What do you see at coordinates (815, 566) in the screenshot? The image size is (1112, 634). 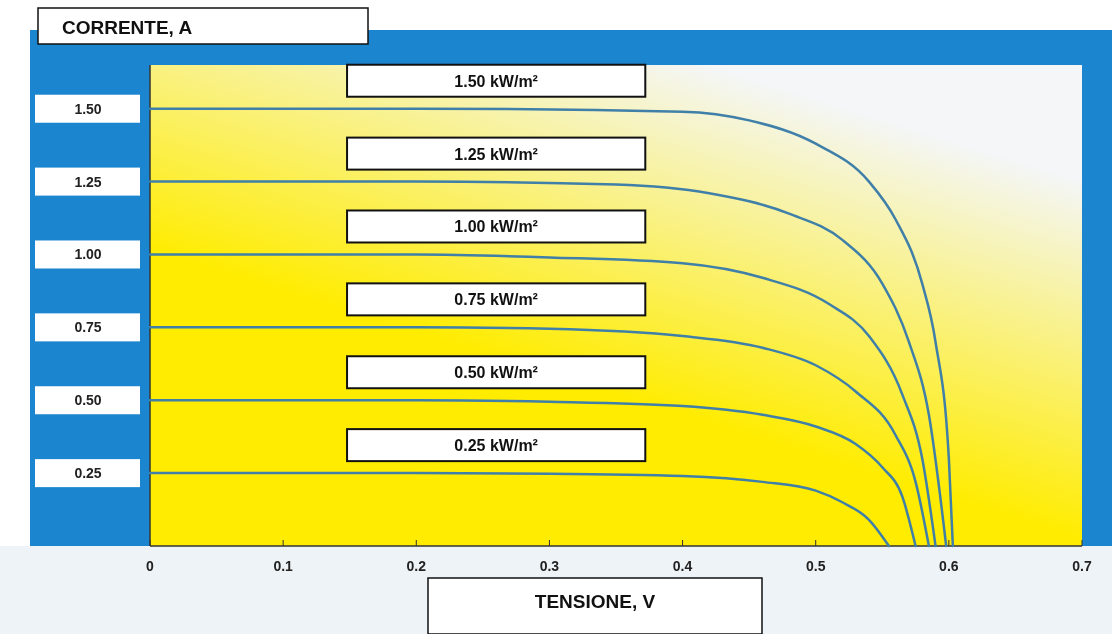 I see `x-tick-label: 0.5` at bounding box center [815, 566].